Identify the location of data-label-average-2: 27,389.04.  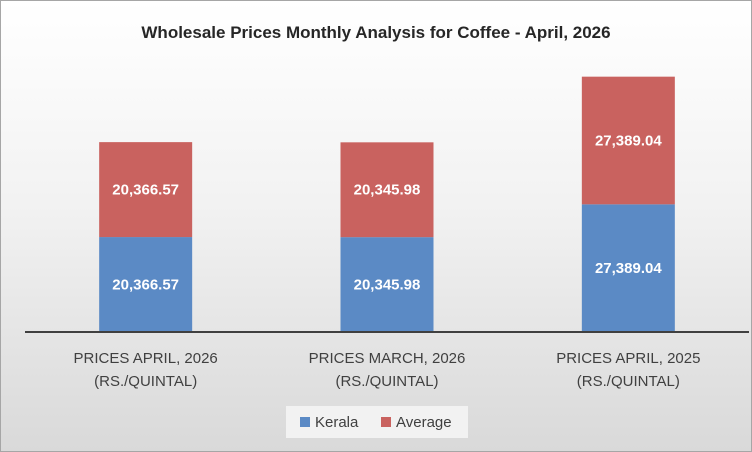
(628, 140).